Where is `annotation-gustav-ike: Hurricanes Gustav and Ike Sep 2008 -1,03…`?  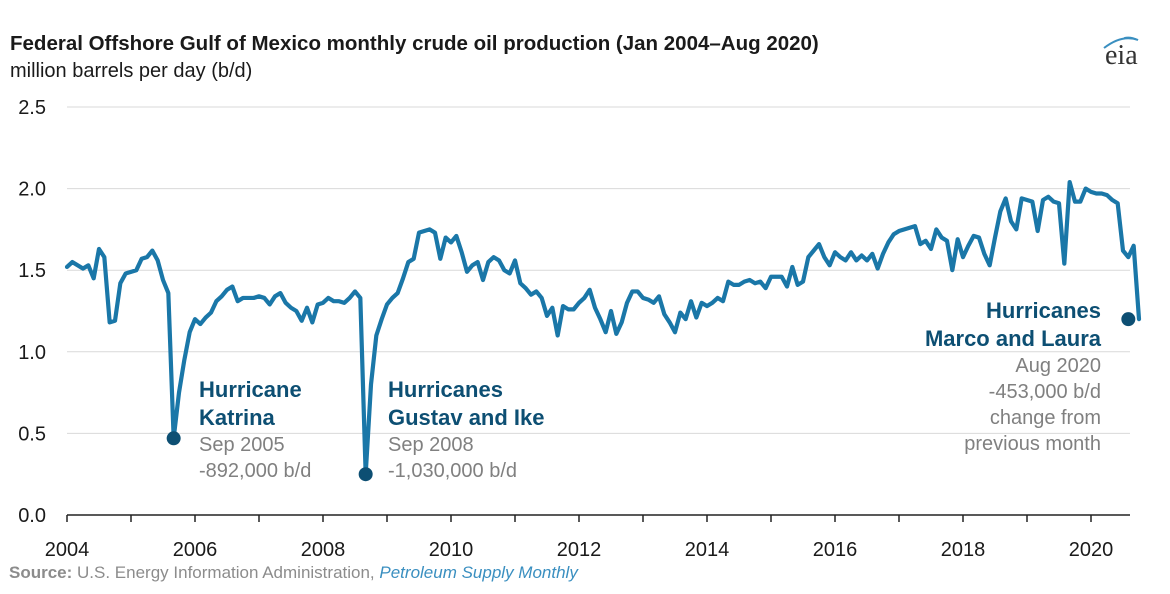
annotation-gustav-ike: Hurricanes Gustav and Ike Sep 2008 -1,03… is located at coordinates (466, 430).